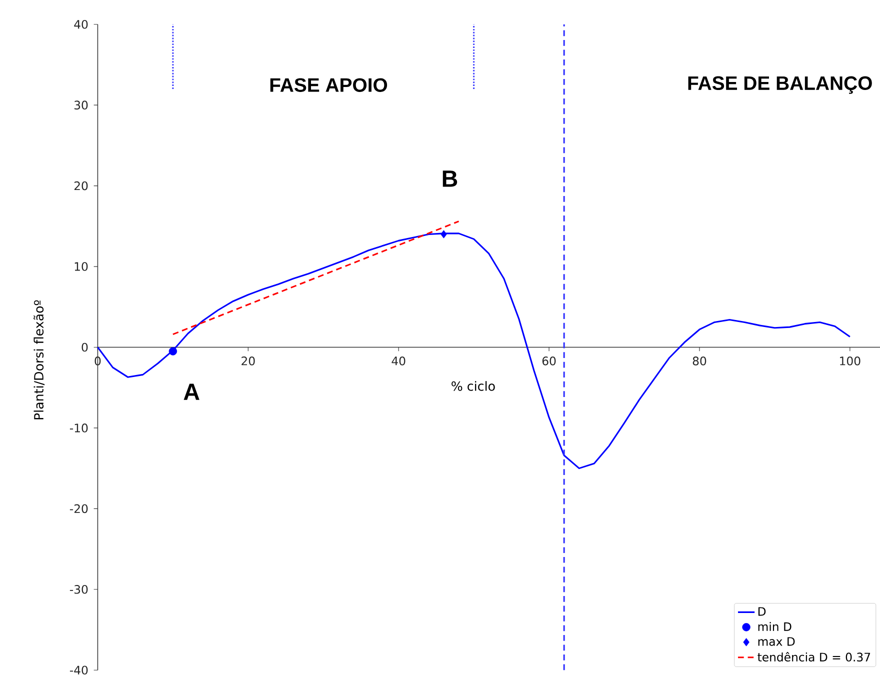 The width and height of the screenshot is (880, 682). Describe the element at coordinates (39, 360) in the screenshot. I see `y-axis-title: Planti/Dorsi flexãoº` at that location.